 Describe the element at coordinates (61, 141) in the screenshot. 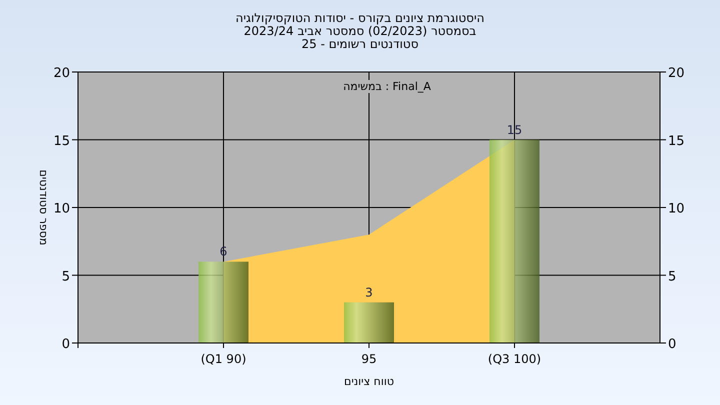

I see `y-tick-label: 15` at that location.